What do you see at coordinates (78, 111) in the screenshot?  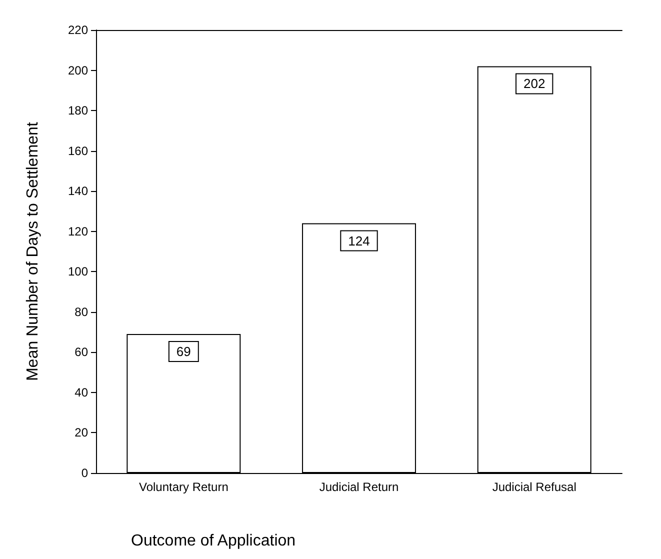 I see `y-tick-label: 180` at bounding box center [78, 111].